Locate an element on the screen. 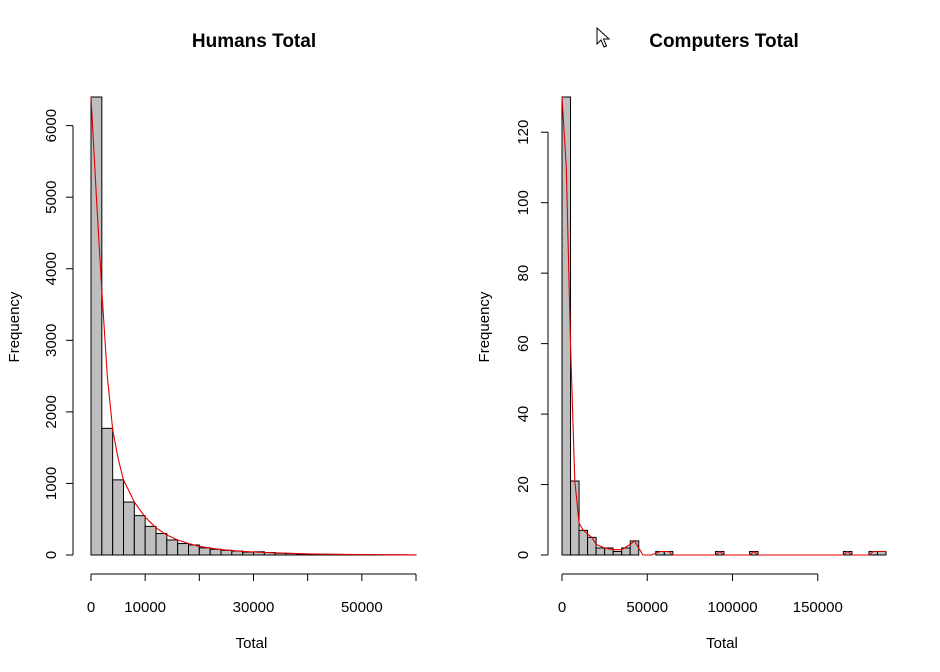 The width and height of the screenshot is (940, 672). x-tick-label: 10000 is located at coordinates (145, 607).